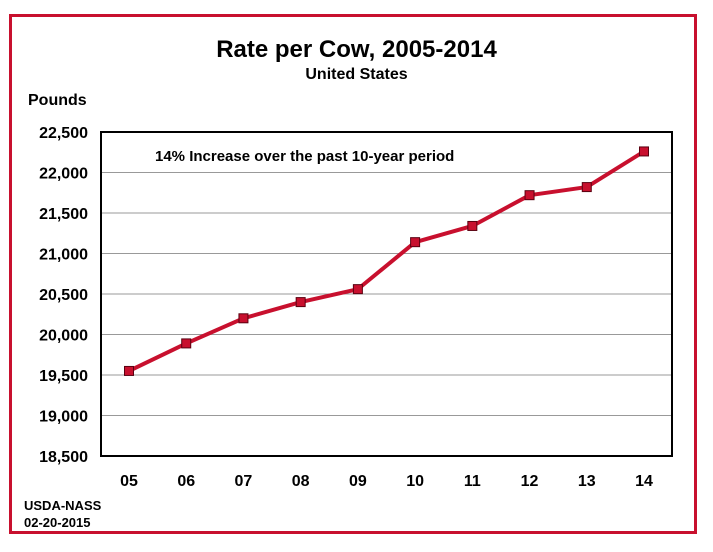 The image size is (713, 552). I want to click on y-tick-label: 21,000, so click(63, 255).